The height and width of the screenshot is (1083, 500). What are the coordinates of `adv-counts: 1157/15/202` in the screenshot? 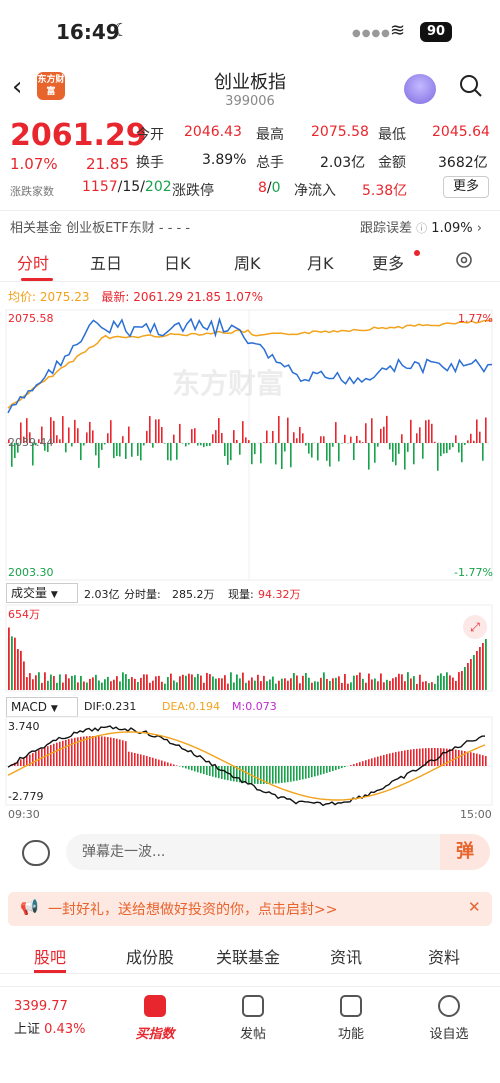 It's located at (127, 187).